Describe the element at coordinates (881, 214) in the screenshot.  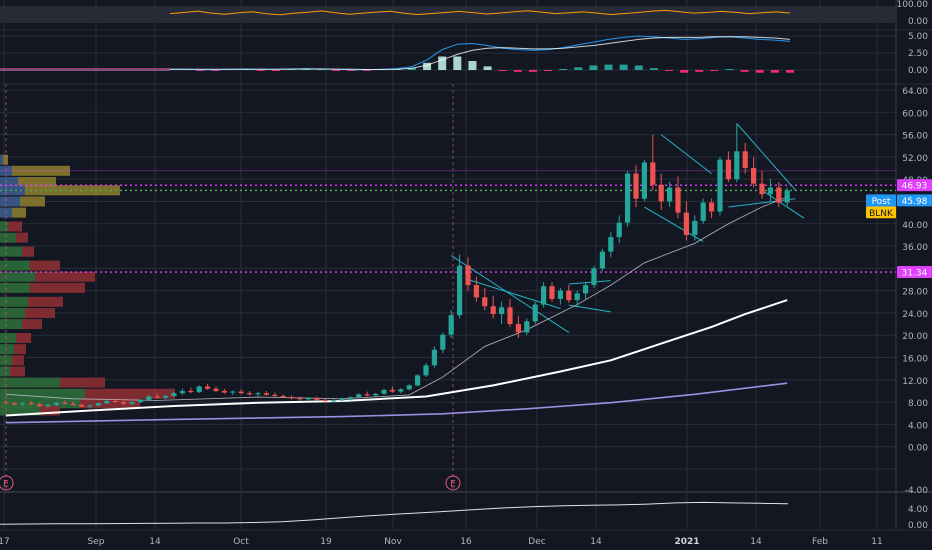
I see `price-tag-label: BLNK` at that location.